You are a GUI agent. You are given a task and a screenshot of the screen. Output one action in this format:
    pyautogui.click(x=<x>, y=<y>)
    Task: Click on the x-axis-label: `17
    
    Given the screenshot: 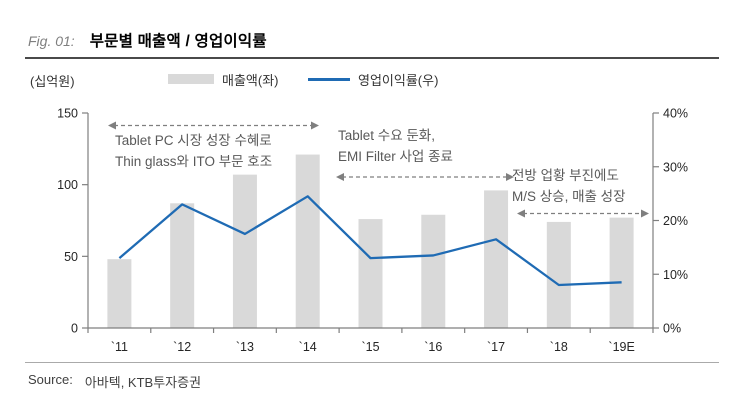 What is the action you would take?
    pyautogui.click(x=496, y=347)
    